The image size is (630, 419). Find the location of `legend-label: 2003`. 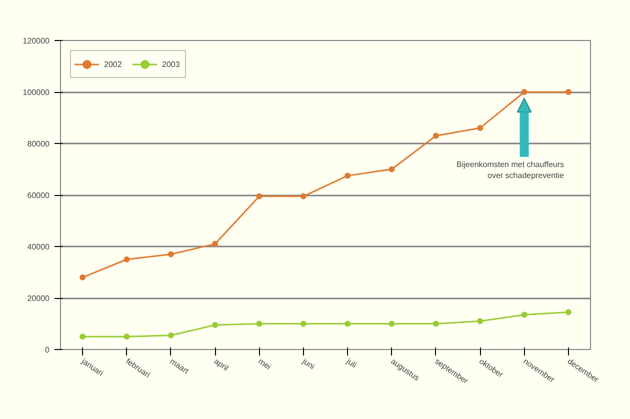

legend-label: 2003 is located at coordinates (171, 64).